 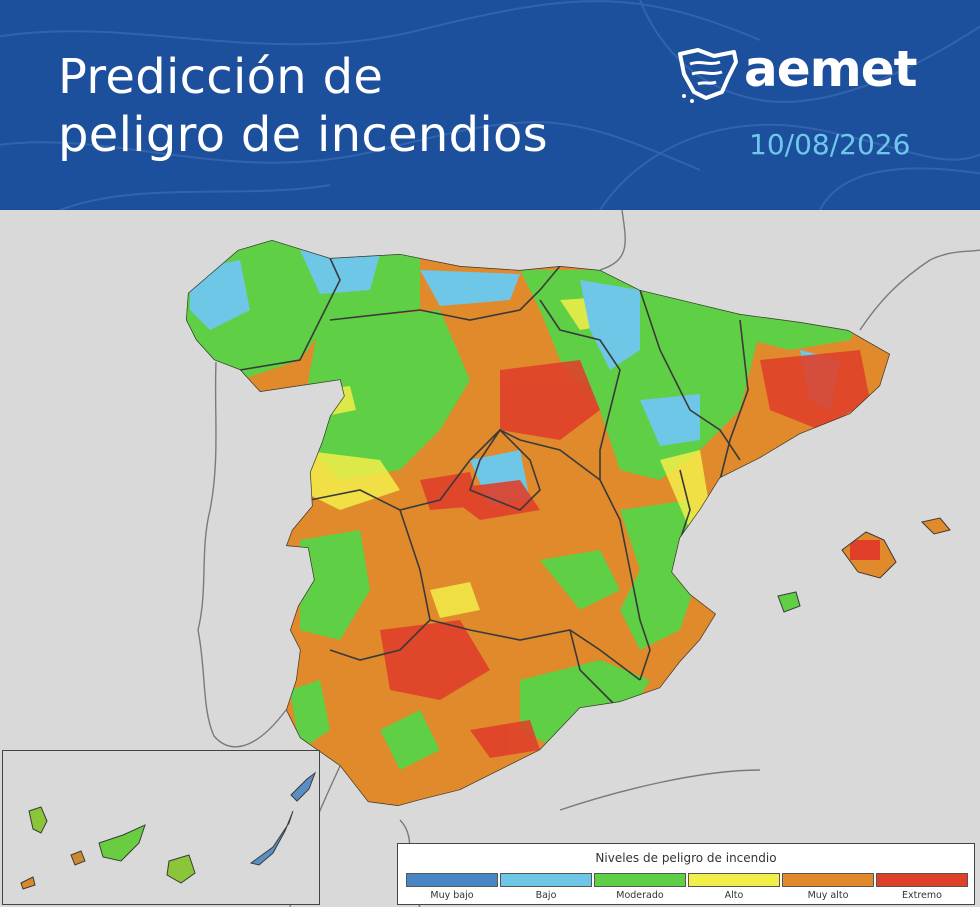 What do you see at coordinates (922, 880) in the screenshot?
I see `swatch-extremo` at bounding box center [922, 880].